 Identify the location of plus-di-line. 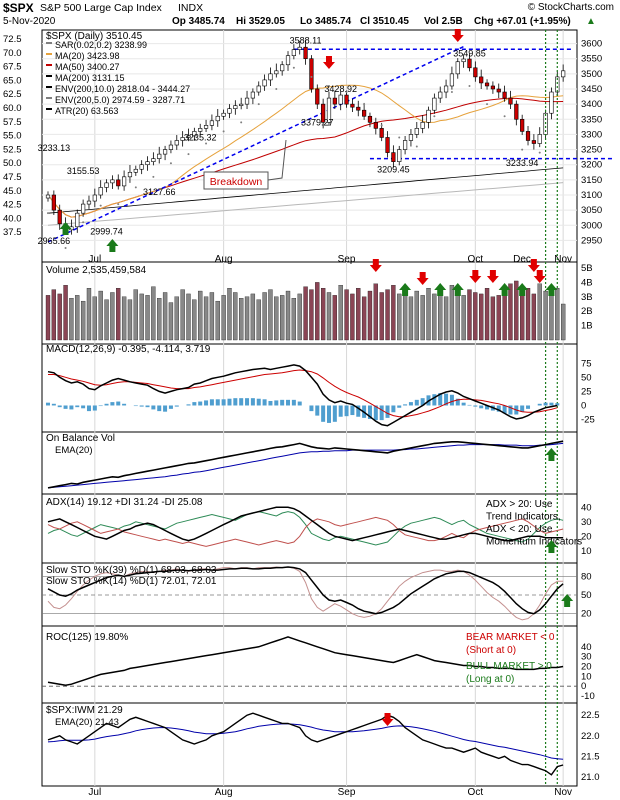
(305, 528).